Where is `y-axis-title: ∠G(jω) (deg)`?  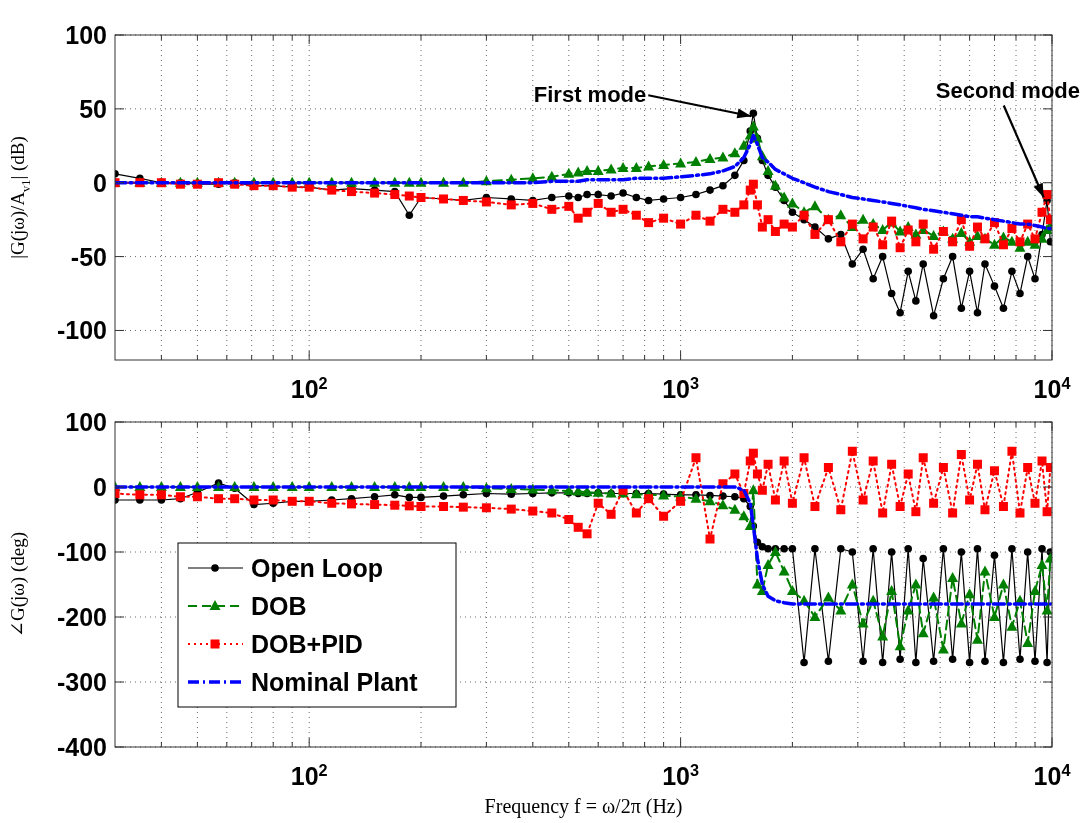
y-axis-title: ∠G(jω) (deg) is located at coordinates (18, 584).